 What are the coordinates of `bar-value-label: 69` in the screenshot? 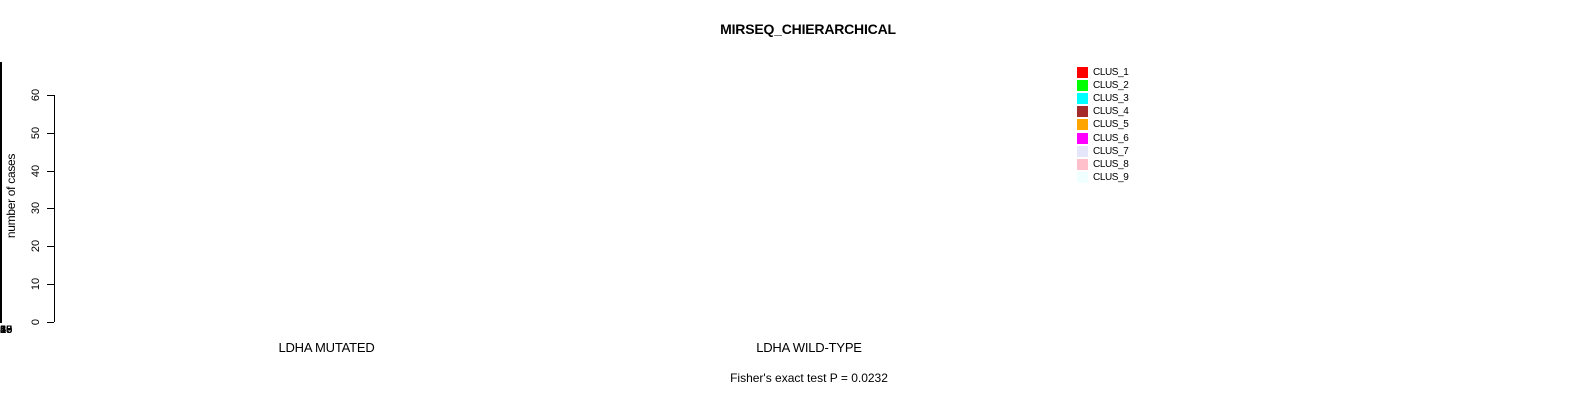 It's located at (6, 330).